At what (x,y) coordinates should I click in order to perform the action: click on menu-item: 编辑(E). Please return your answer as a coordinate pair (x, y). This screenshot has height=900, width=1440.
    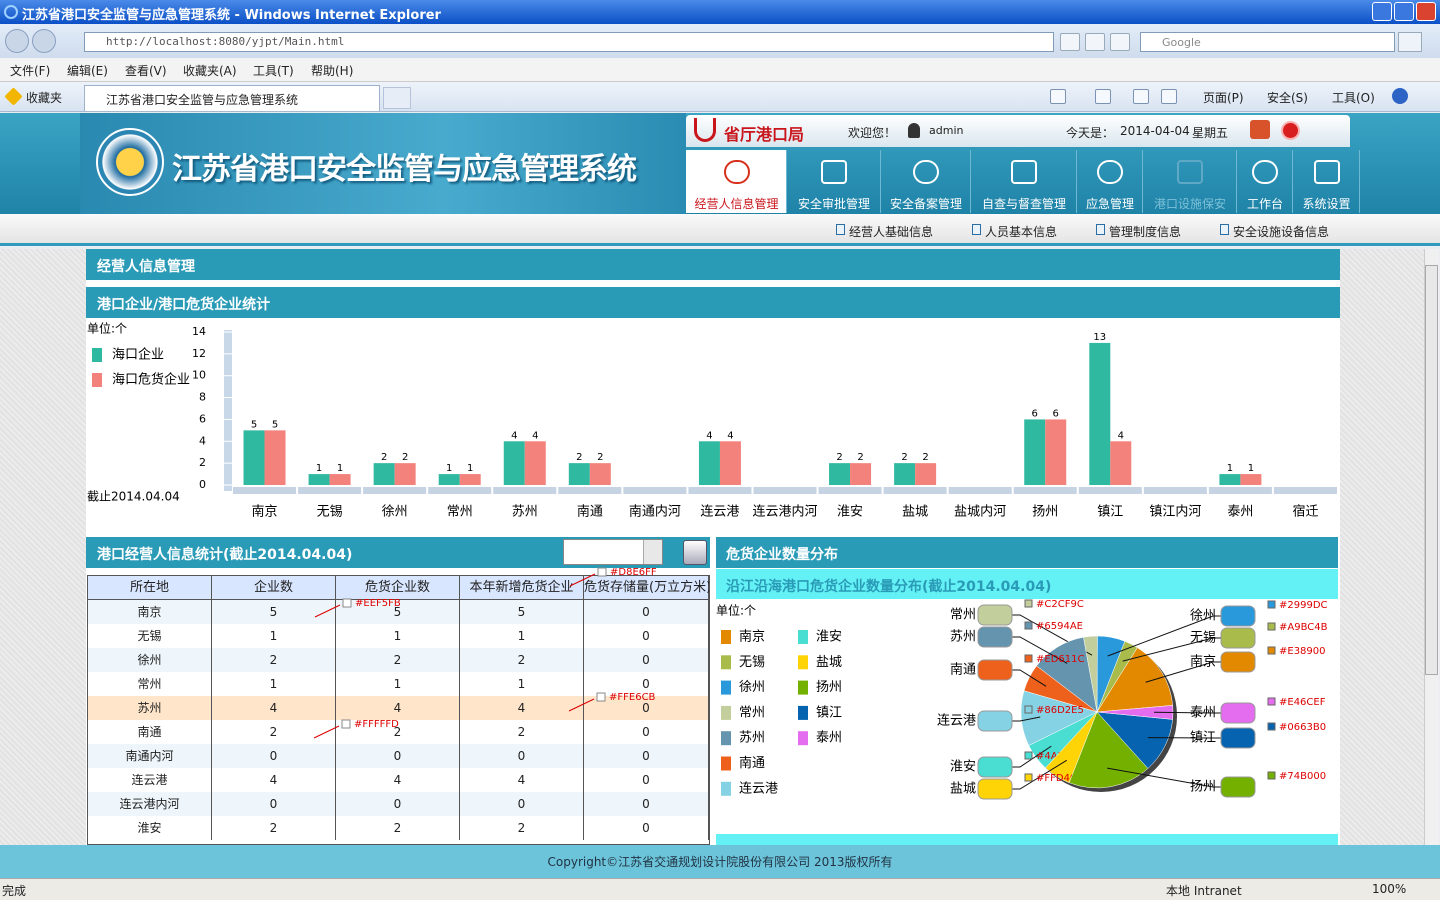
    Looking at the image, I should click on (87, 71).